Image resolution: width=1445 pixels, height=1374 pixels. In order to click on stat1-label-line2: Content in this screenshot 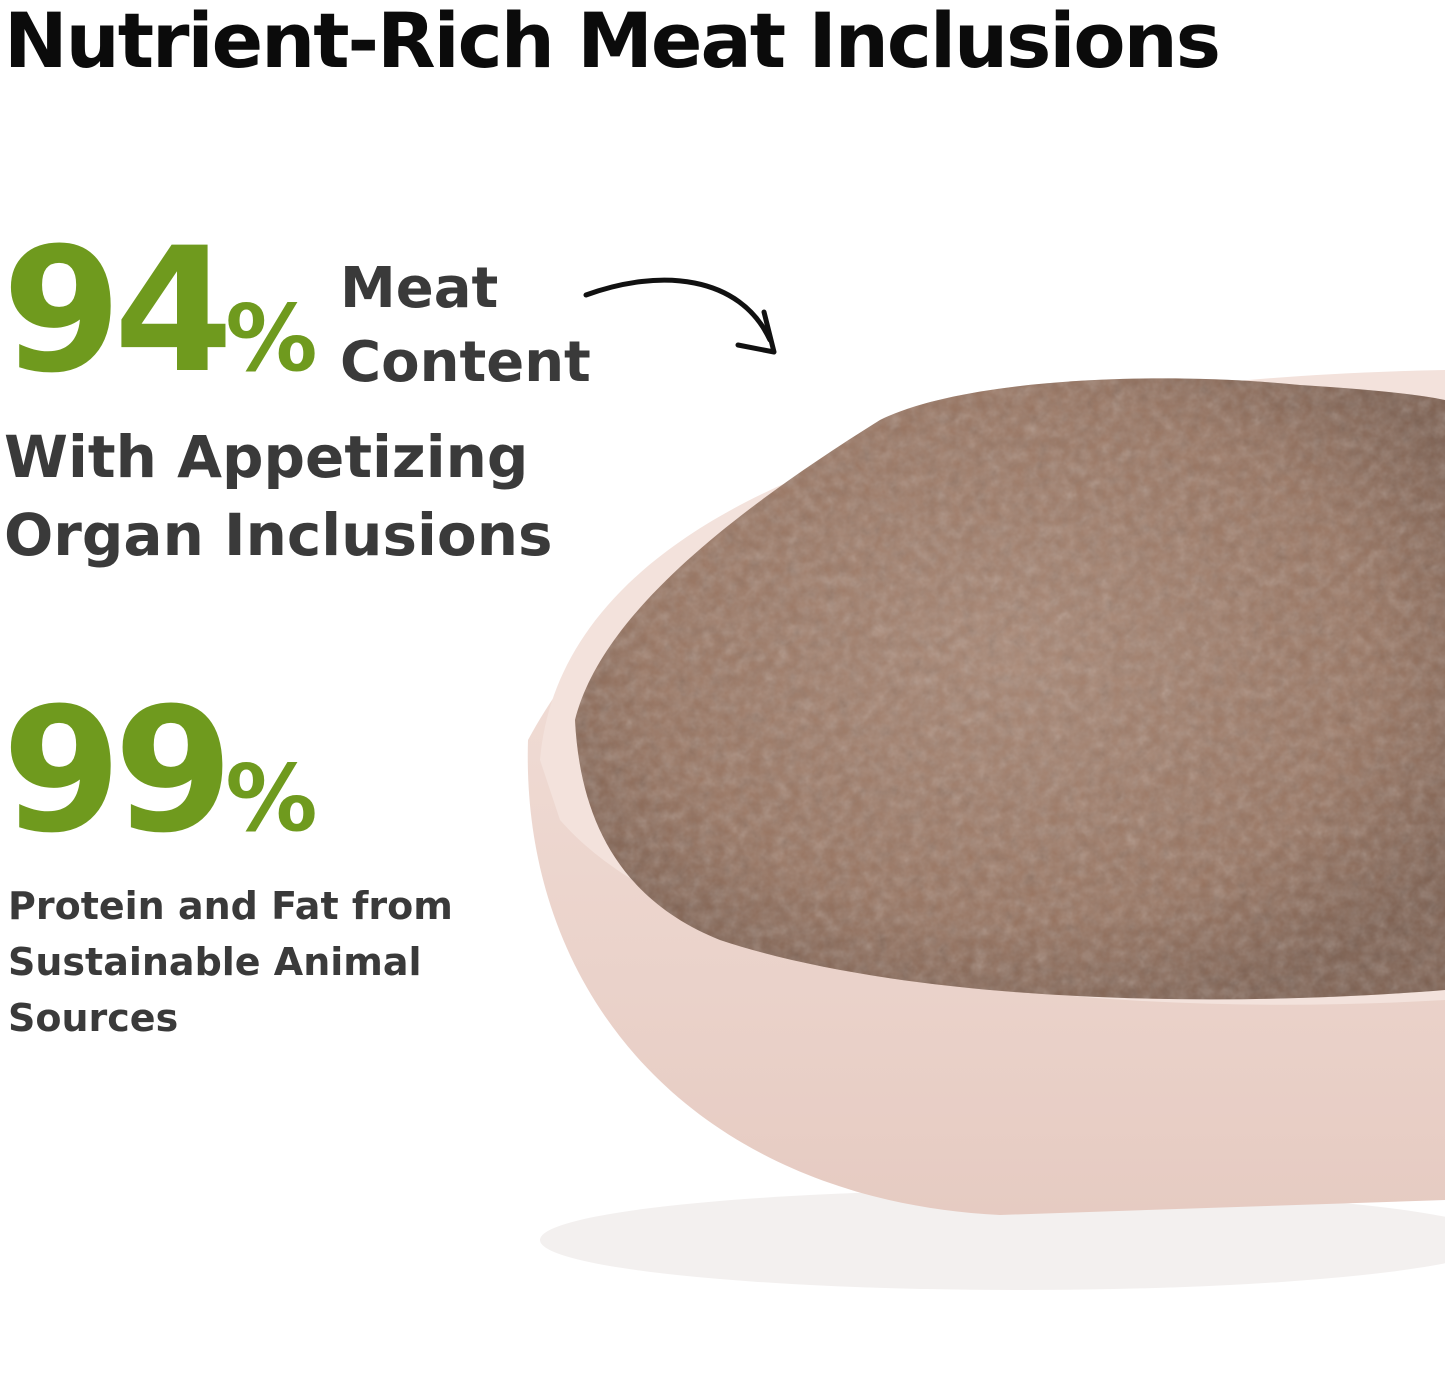, I will do `click(465, 362)`.